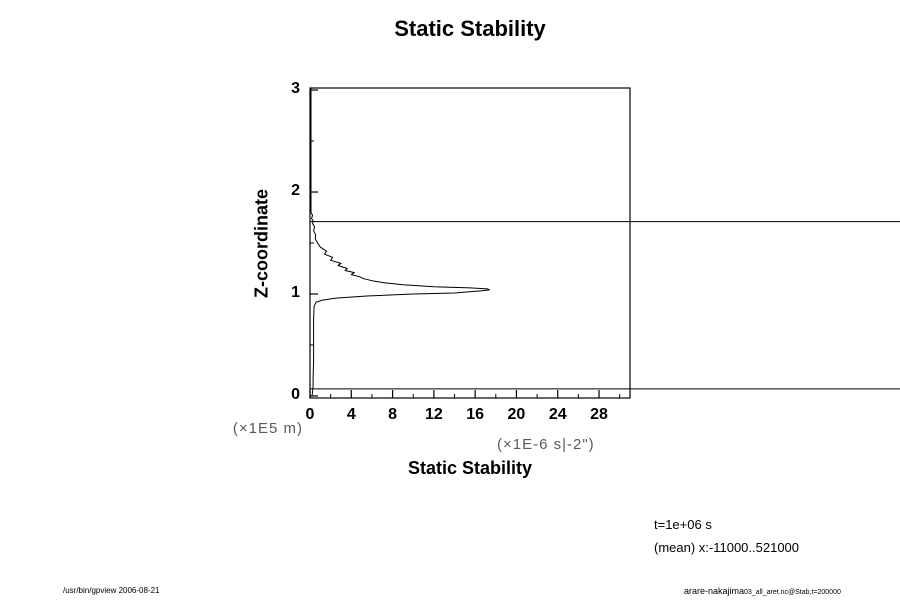 This screenshot has width=900, height=600. Describe the element at coordinates (470, 468) in the screenshot. I see `x-axis-title: Static Stability` at that location.